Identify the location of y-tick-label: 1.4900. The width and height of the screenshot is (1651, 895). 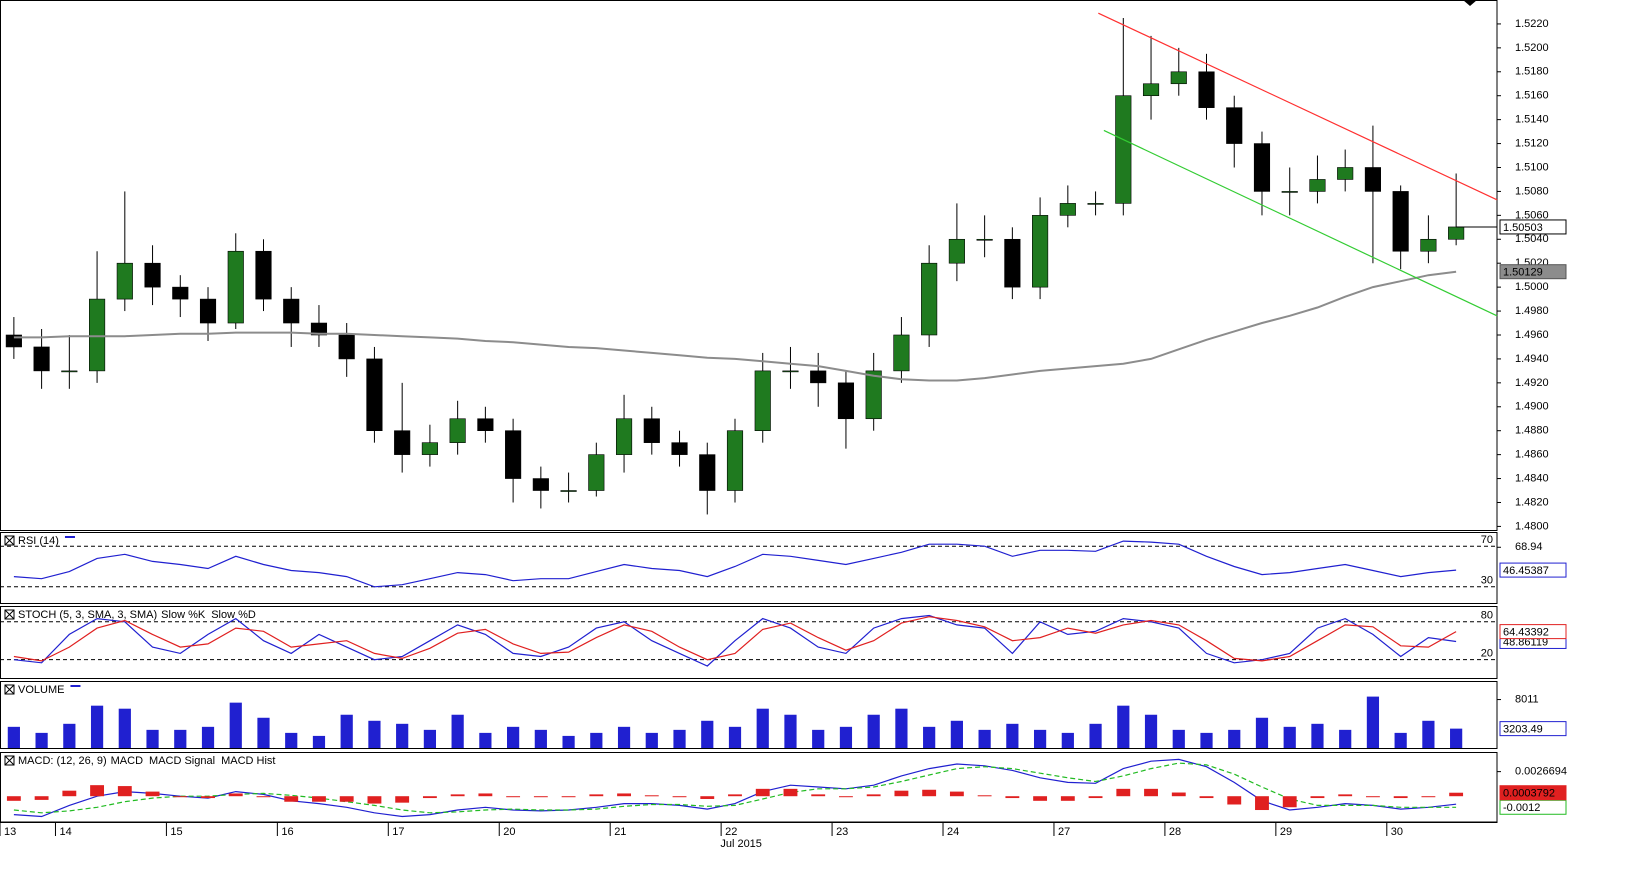
(1532, 407).